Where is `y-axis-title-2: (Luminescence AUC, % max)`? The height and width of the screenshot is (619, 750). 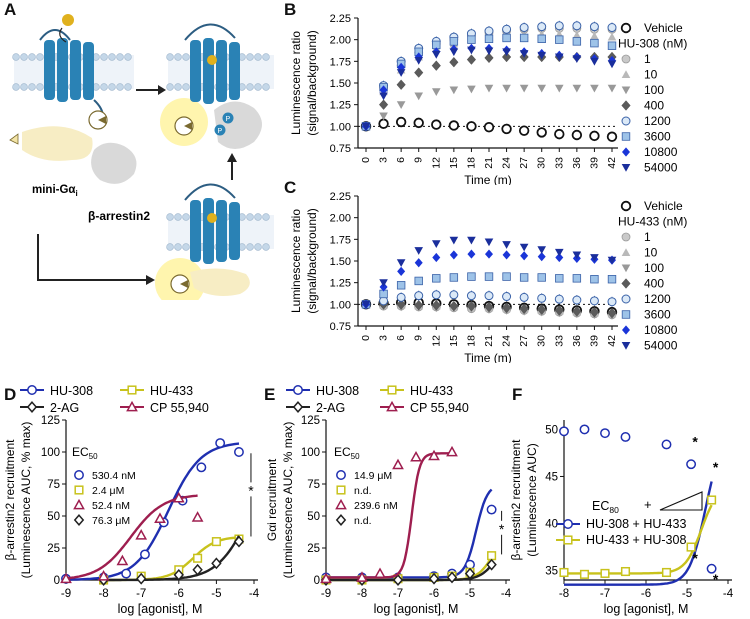 y-axis-title-2: (Luminescence AUC, % max) is located at coordinates (26, 500).